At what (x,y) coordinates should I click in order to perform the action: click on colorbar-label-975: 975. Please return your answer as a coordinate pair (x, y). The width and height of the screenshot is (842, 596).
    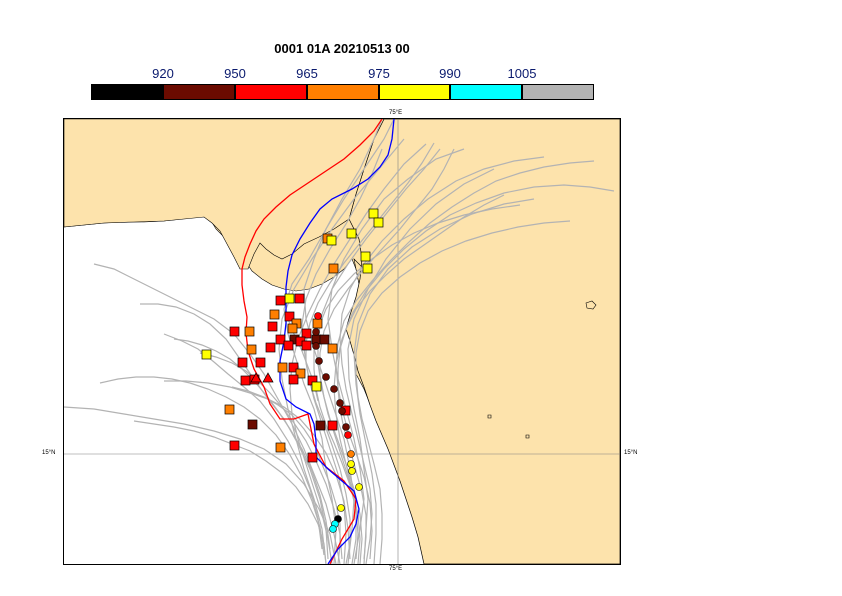
    Looking at the image, I should click on (379, 73).